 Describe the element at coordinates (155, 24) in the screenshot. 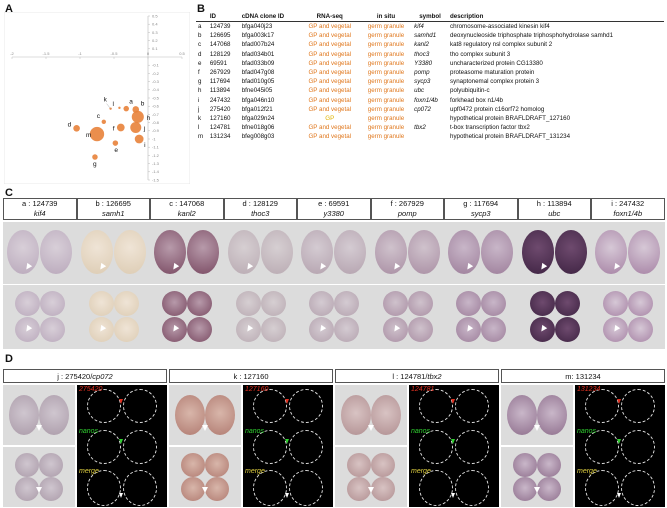

I see `y-tick-label: 0.4` at that location.